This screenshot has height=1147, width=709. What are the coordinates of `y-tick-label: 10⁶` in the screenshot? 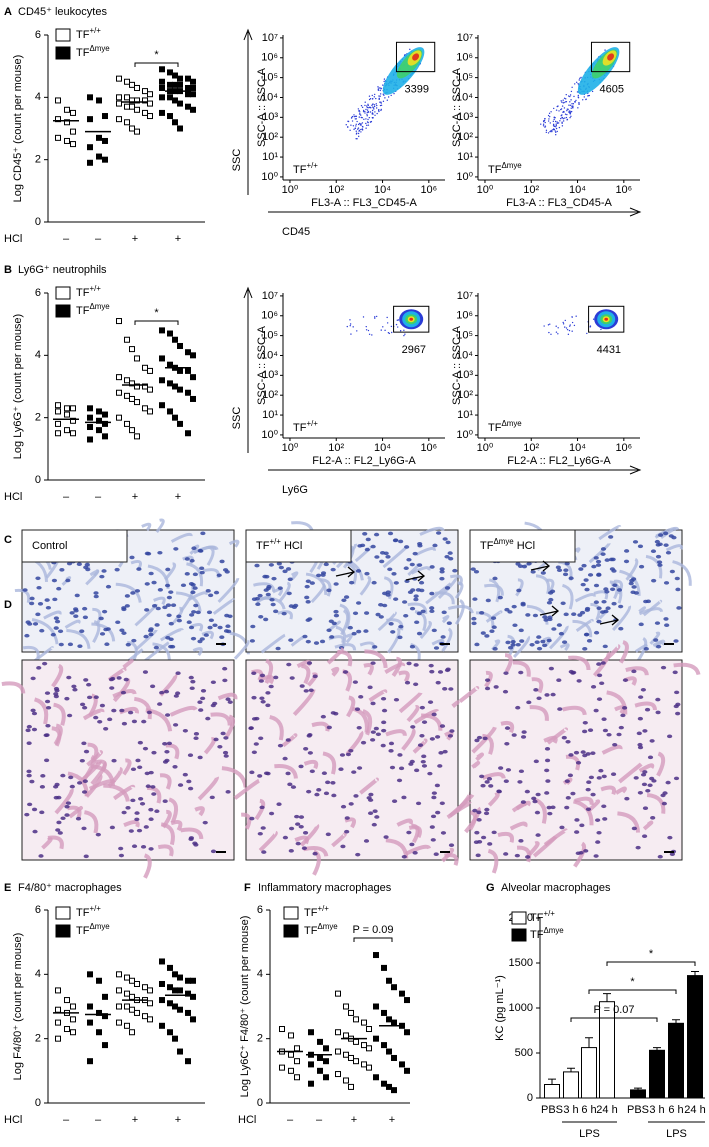 It's located at (269, 316).